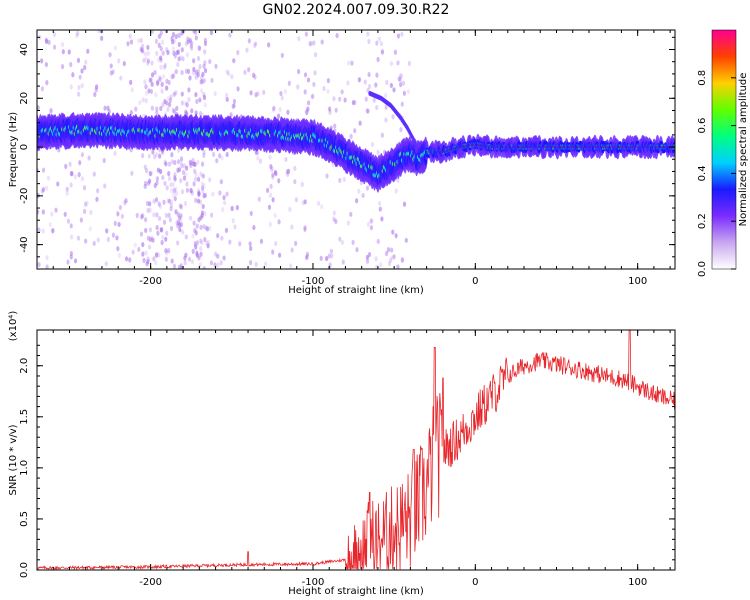 This screenshot has height=600, width=750. I want to click on y-tick-label: 20, so click(24, 98).